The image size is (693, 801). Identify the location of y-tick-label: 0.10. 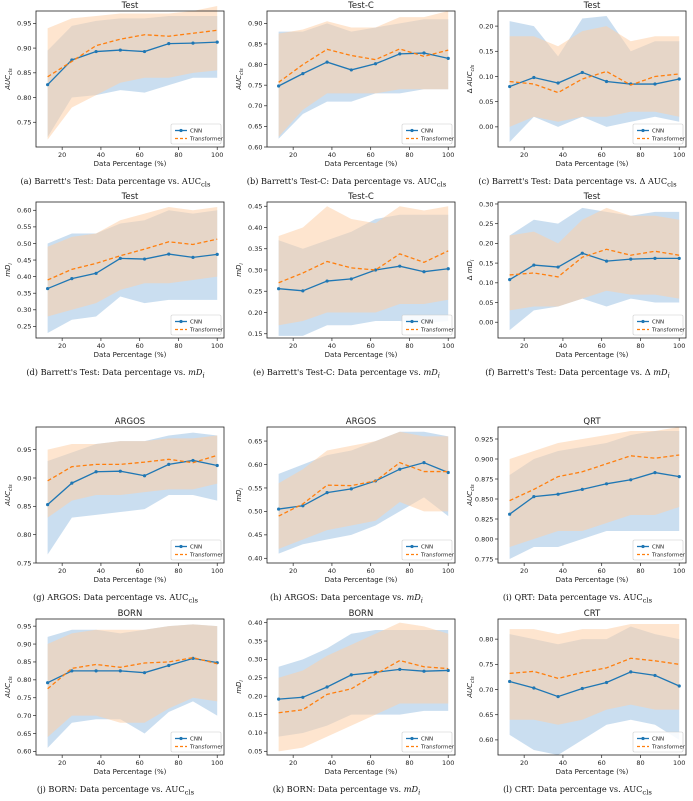
(486, 77).